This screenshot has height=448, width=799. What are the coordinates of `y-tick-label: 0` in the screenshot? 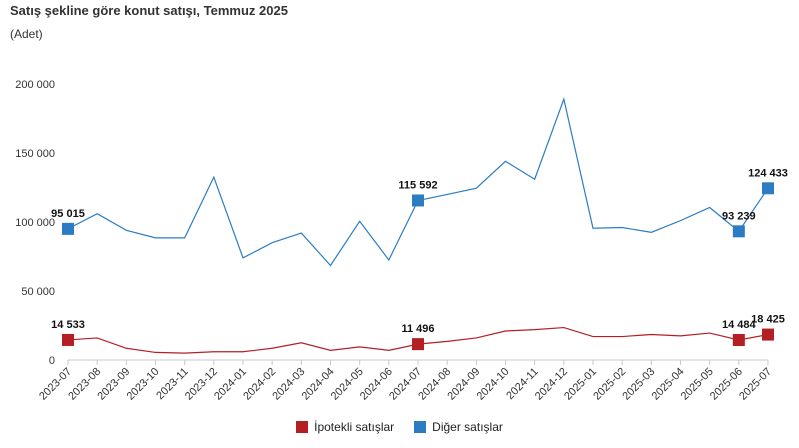 It's located at (52, 361).